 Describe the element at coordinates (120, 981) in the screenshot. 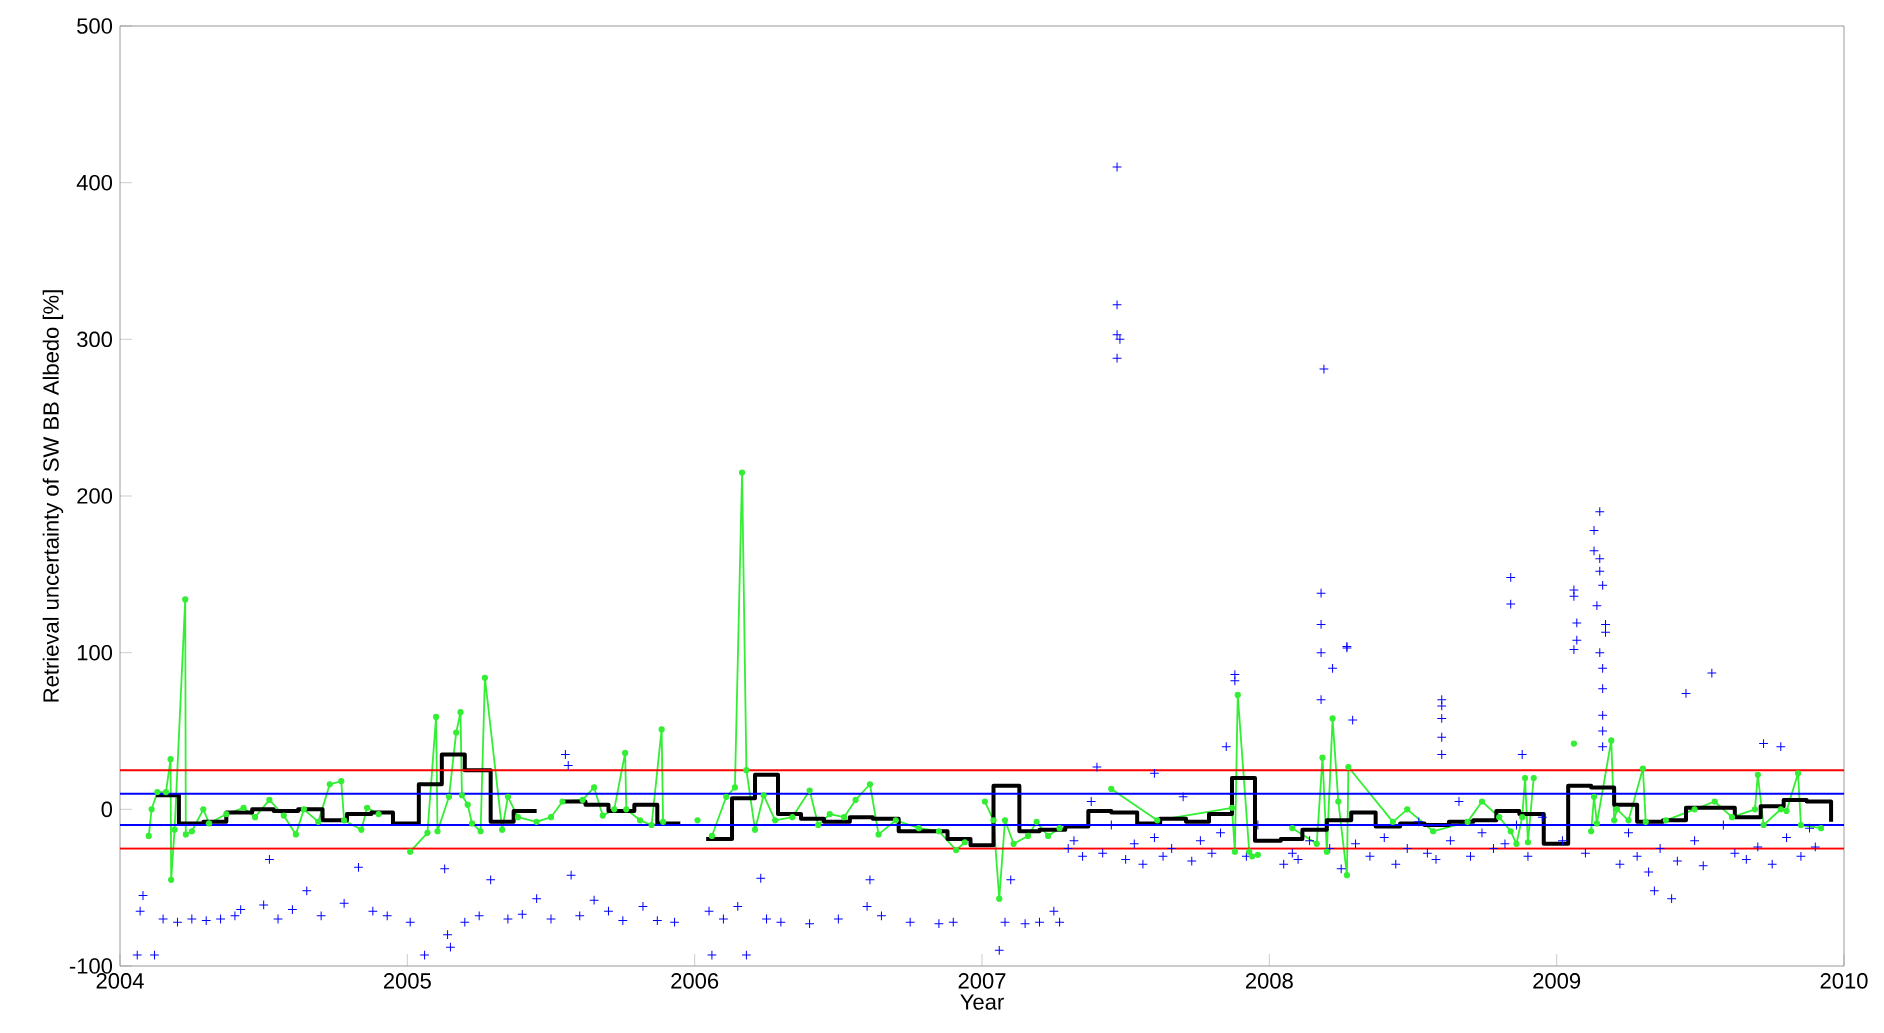

I see `x-tick-label: 2004` at that location.